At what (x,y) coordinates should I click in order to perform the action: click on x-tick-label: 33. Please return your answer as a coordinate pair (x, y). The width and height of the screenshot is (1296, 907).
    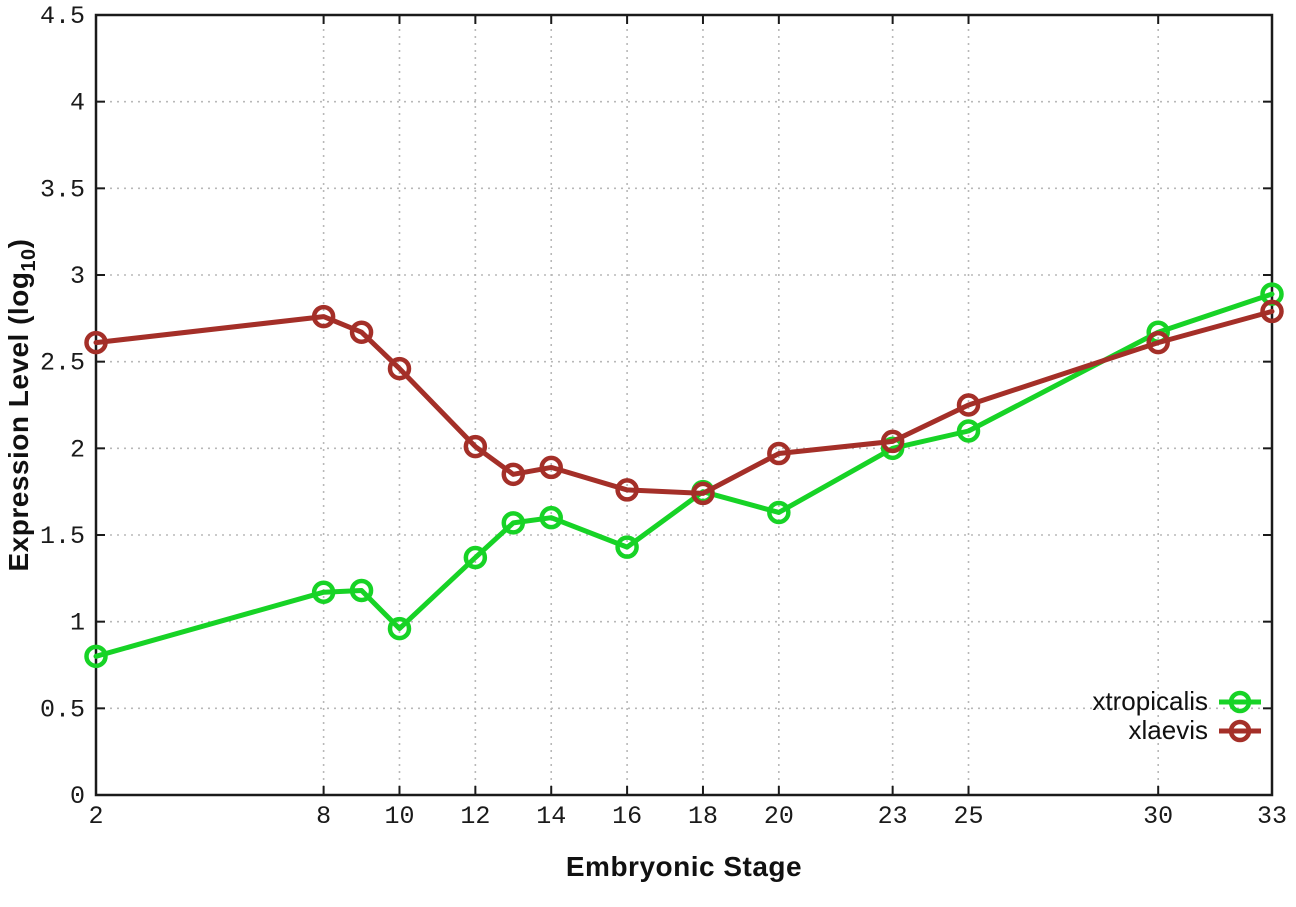
    Looking at the image, I should click on (1272, 816).